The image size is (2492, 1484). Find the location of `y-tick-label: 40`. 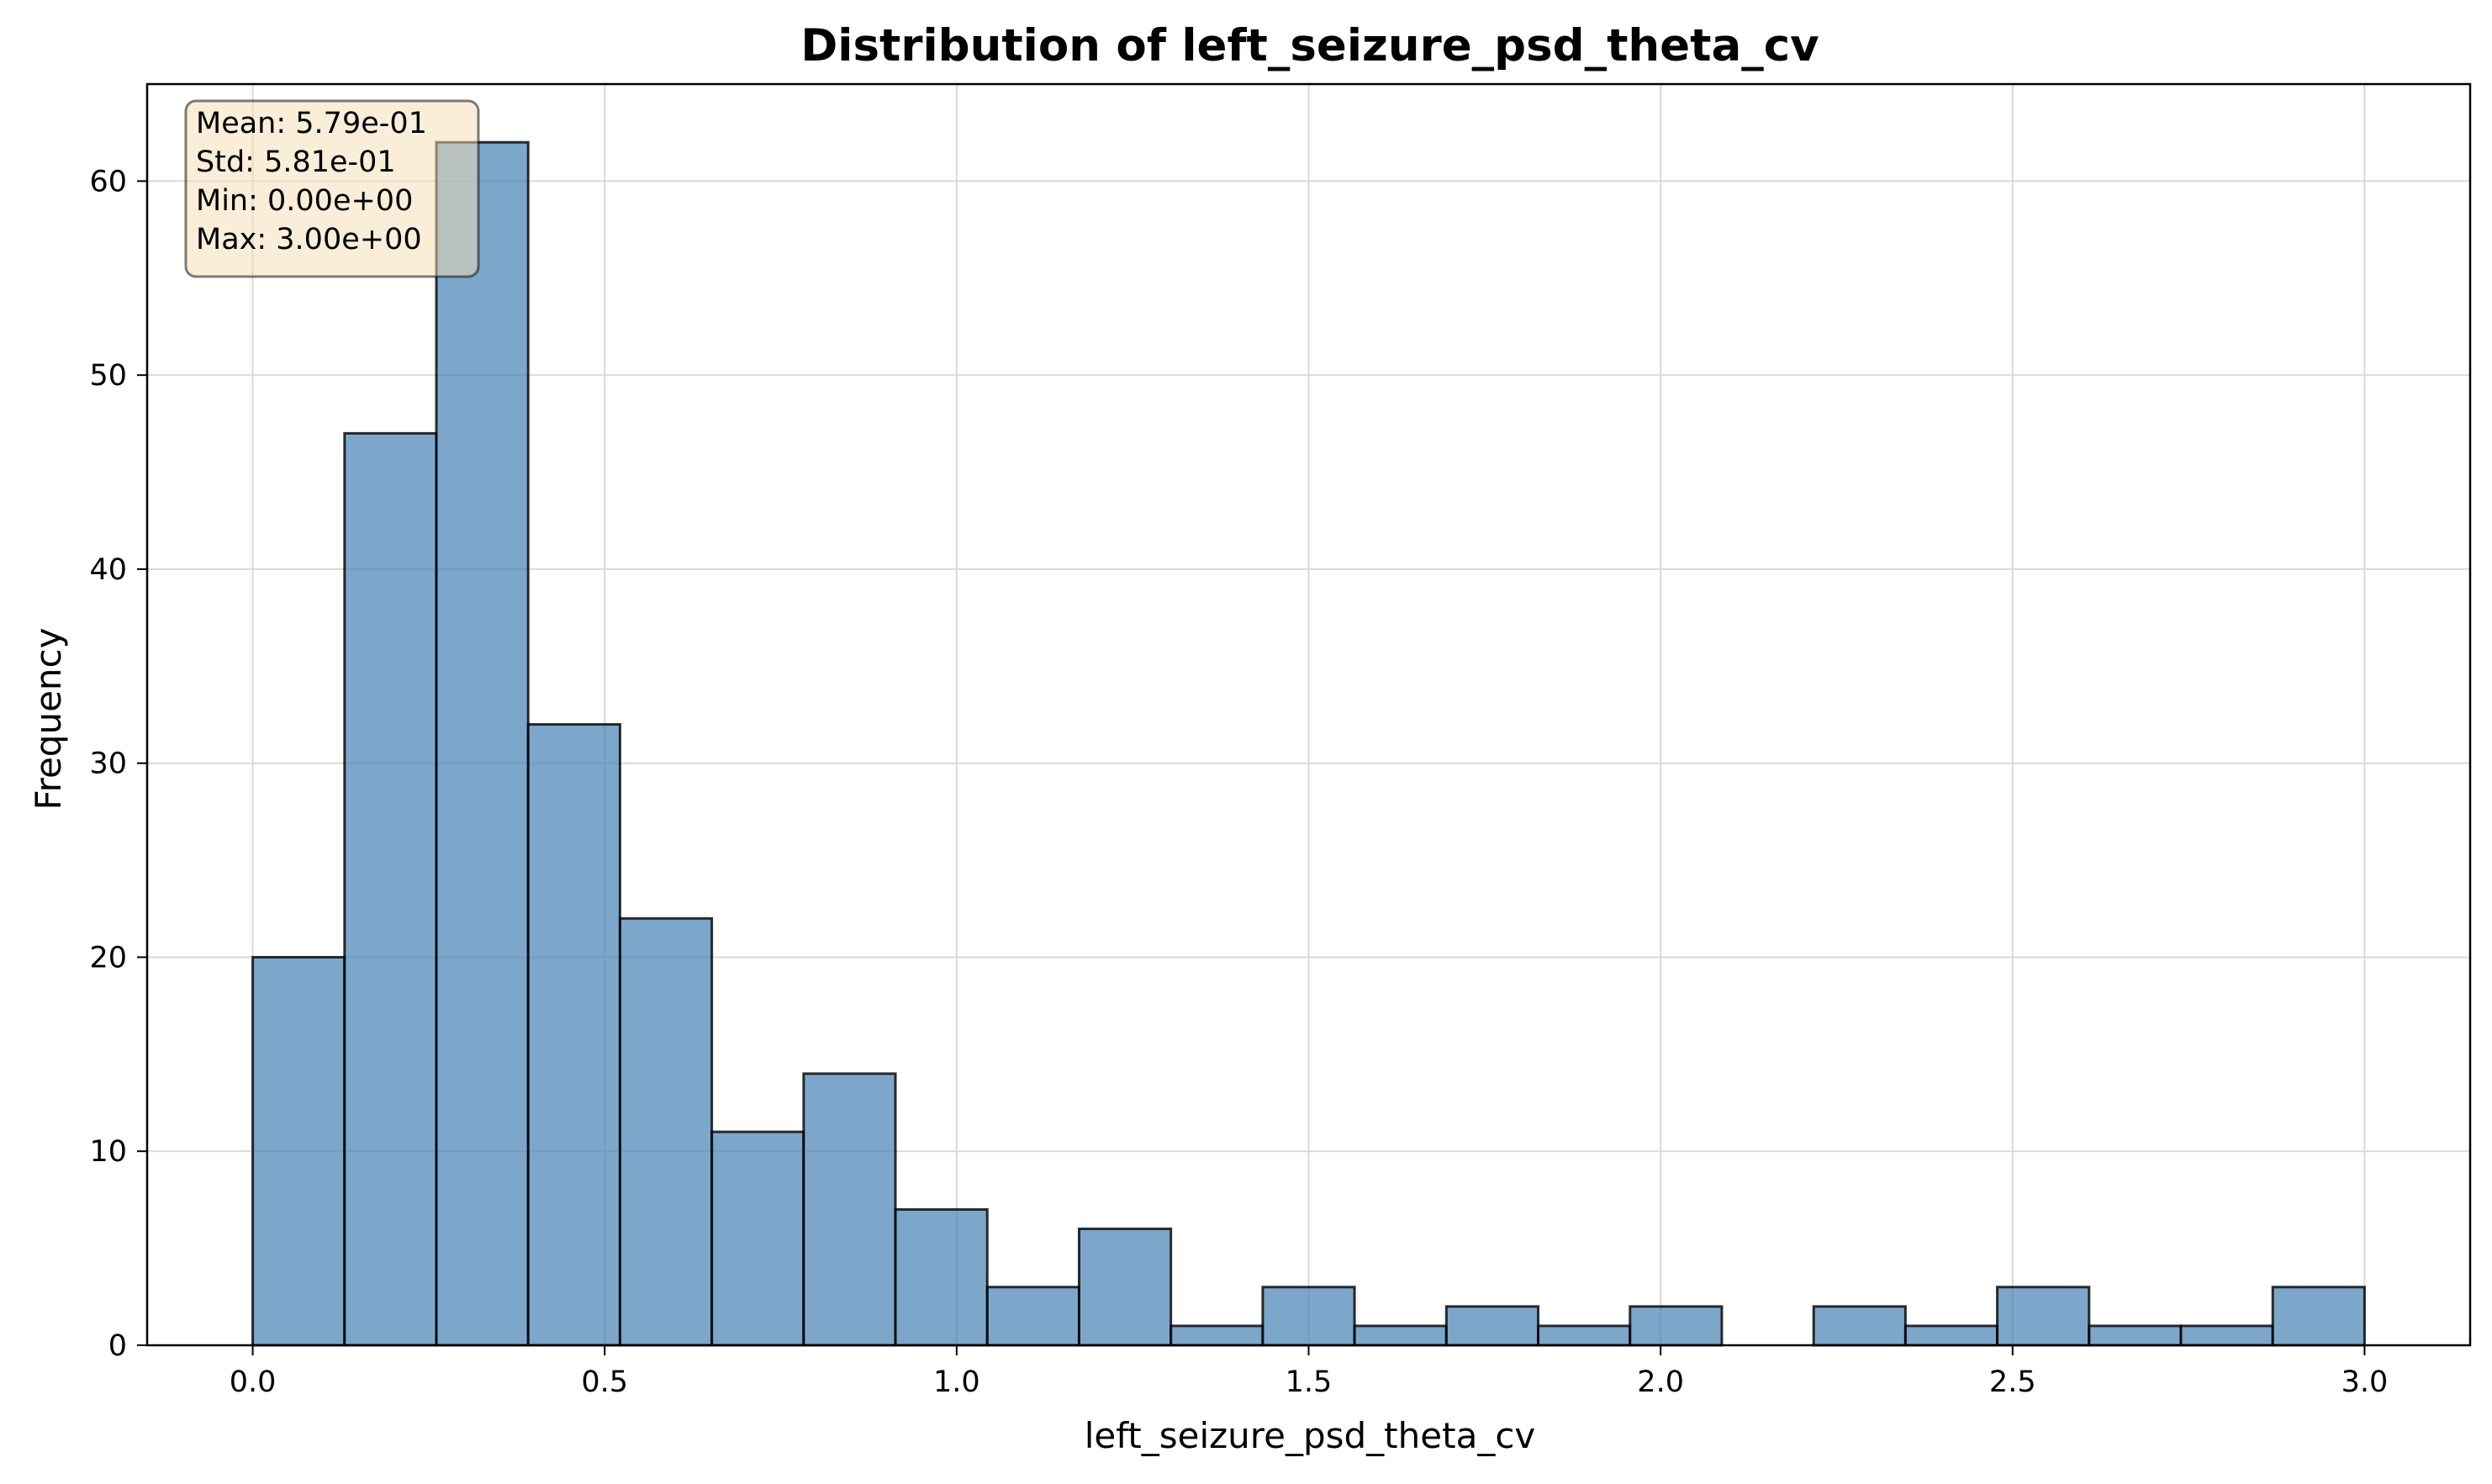

y-tick-label: 40 is located at coordinates (108, 570).